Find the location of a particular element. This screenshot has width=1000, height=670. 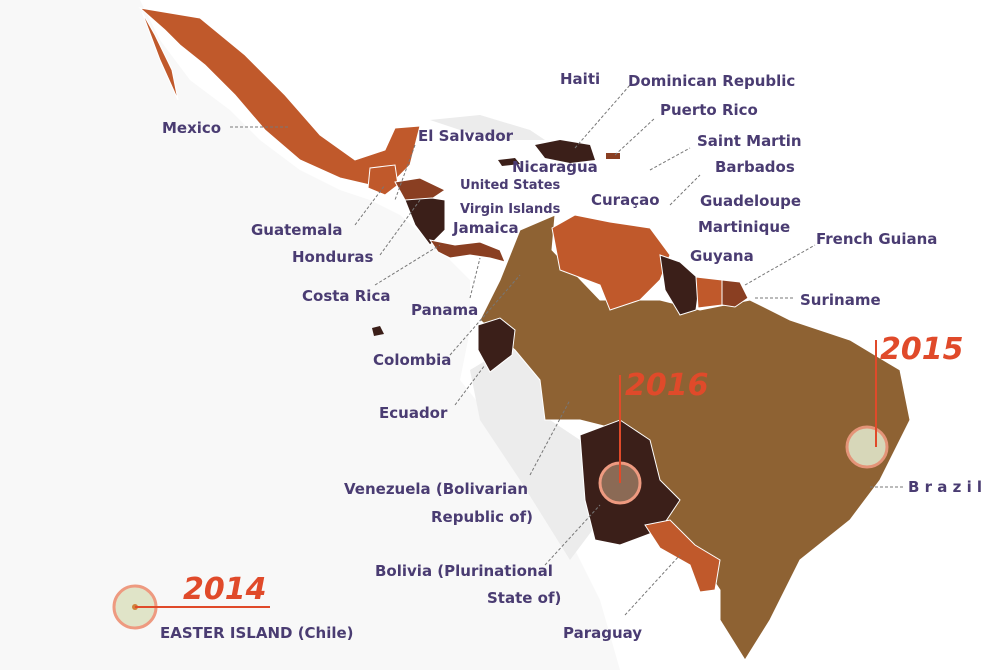

year-2015: 2015 is located at coordinates (922, 349).